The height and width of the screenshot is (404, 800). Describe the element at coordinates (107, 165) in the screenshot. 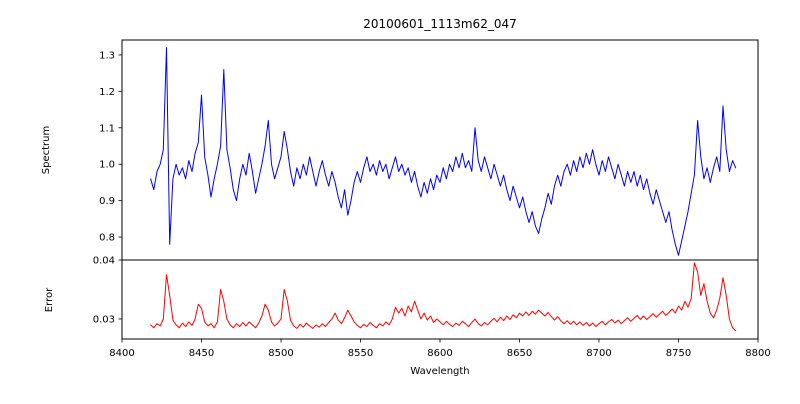

I see `y-tick-label: 1.0` at that location.